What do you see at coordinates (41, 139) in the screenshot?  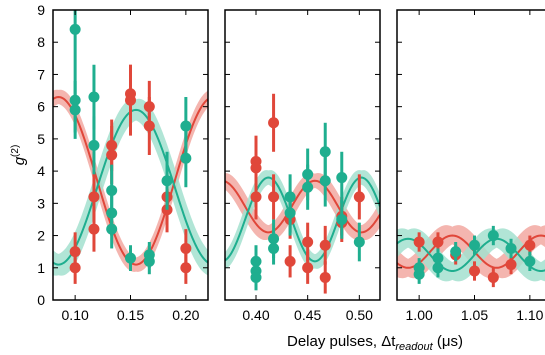 I see `y-tick-label: 5` at bounding box center [41, 139].